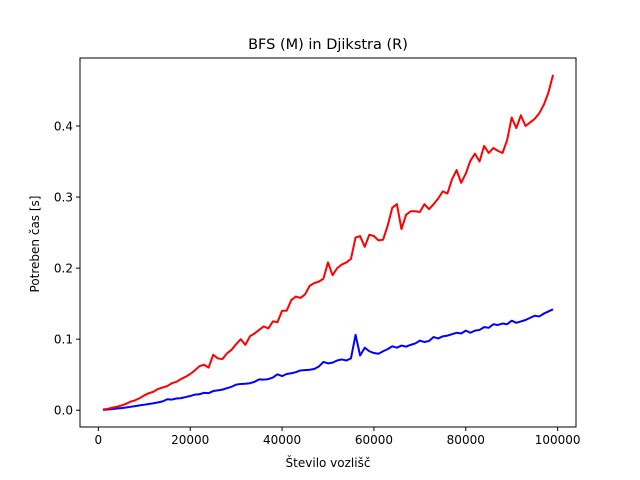 This screenshot has width=640, height=480. What do you see at coordinates (63, 269) in the screenshot?
I see `y-tick-label: 0.2` at bounding box center [63, 269].